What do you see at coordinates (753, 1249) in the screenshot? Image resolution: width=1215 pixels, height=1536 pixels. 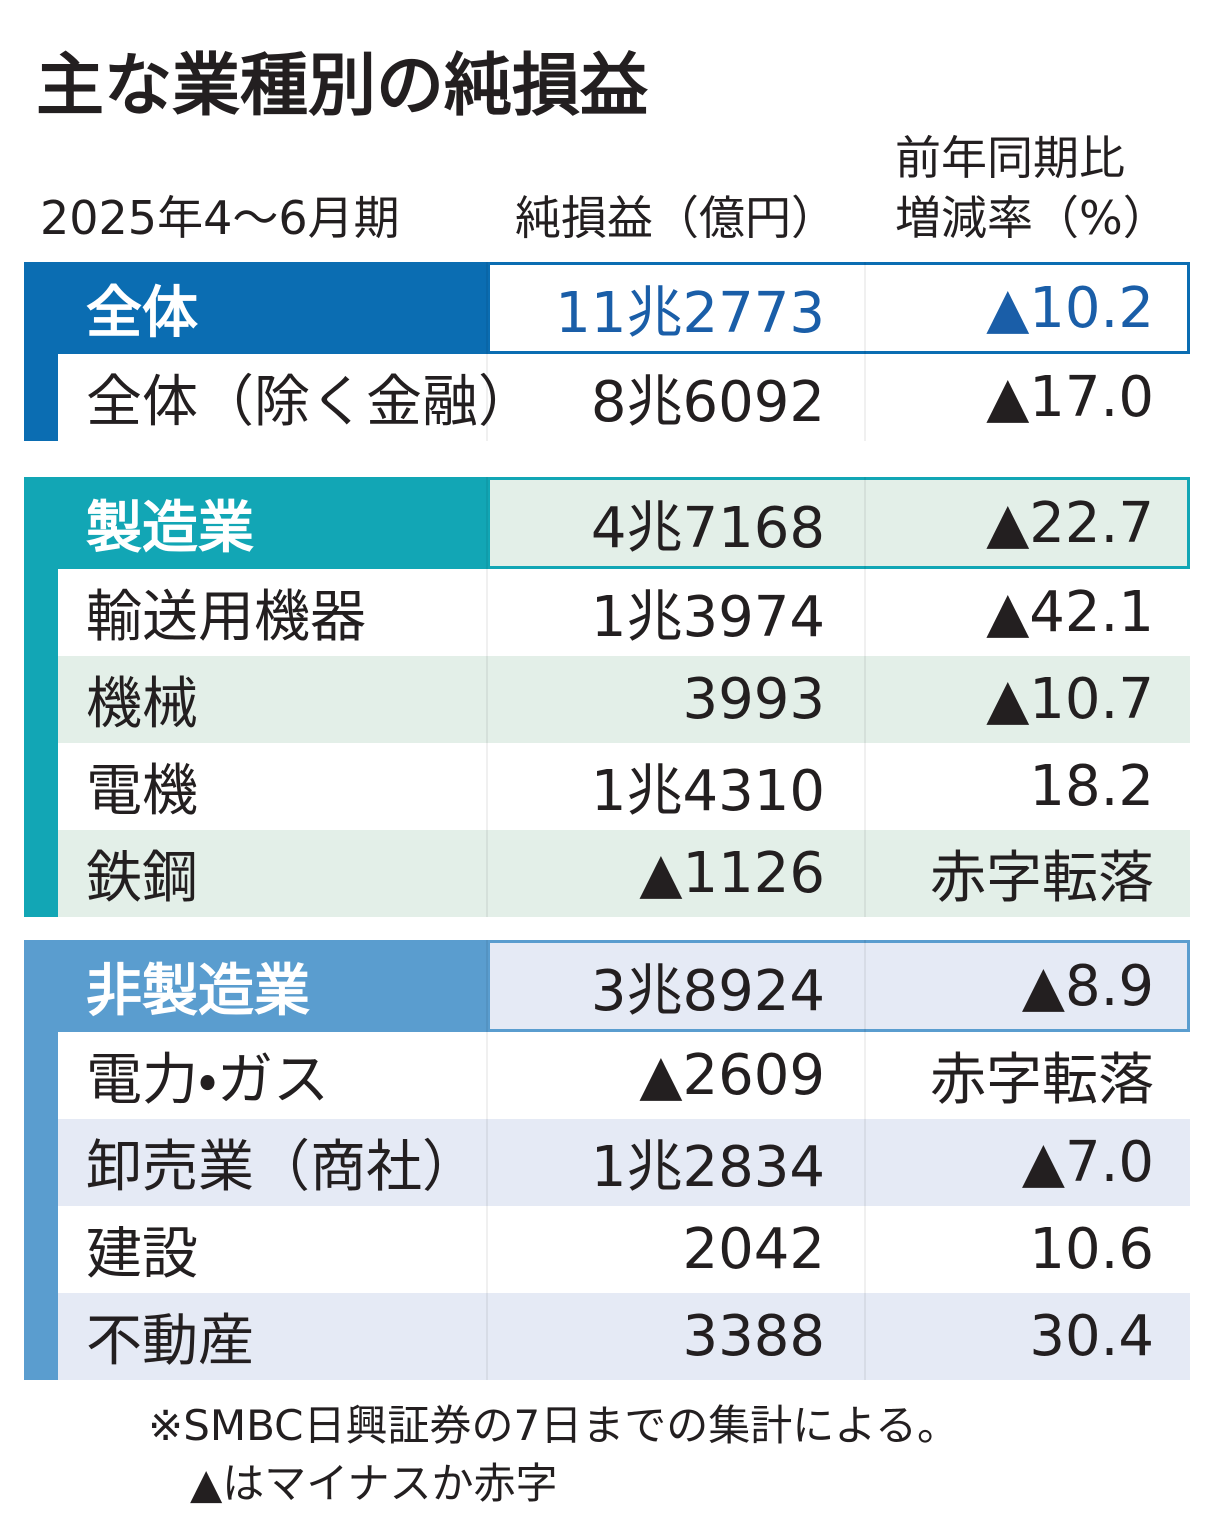 I see `net-profit: 2042` at bounding box center [753, 1249].